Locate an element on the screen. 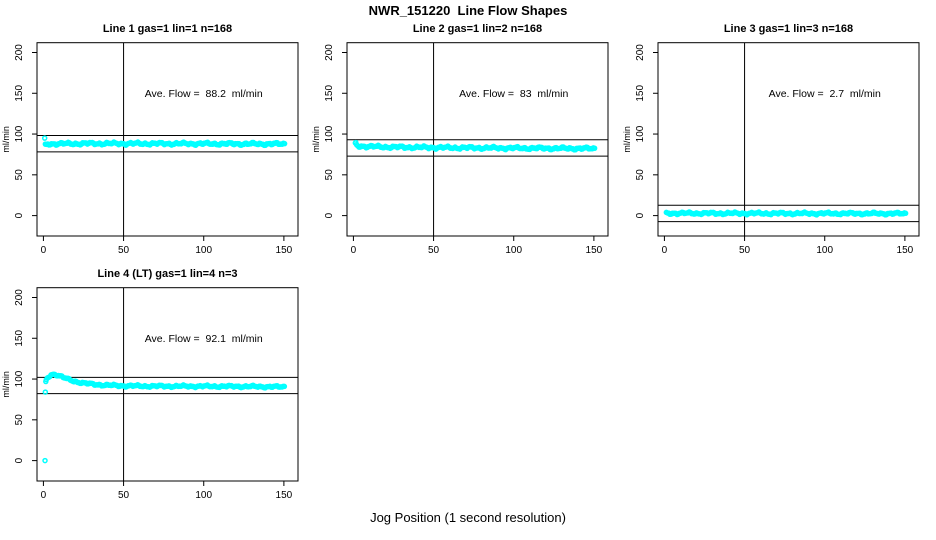  panel-title: Line 2 gas=1 lin=2 n=168 is located at coordinates (477, 29).